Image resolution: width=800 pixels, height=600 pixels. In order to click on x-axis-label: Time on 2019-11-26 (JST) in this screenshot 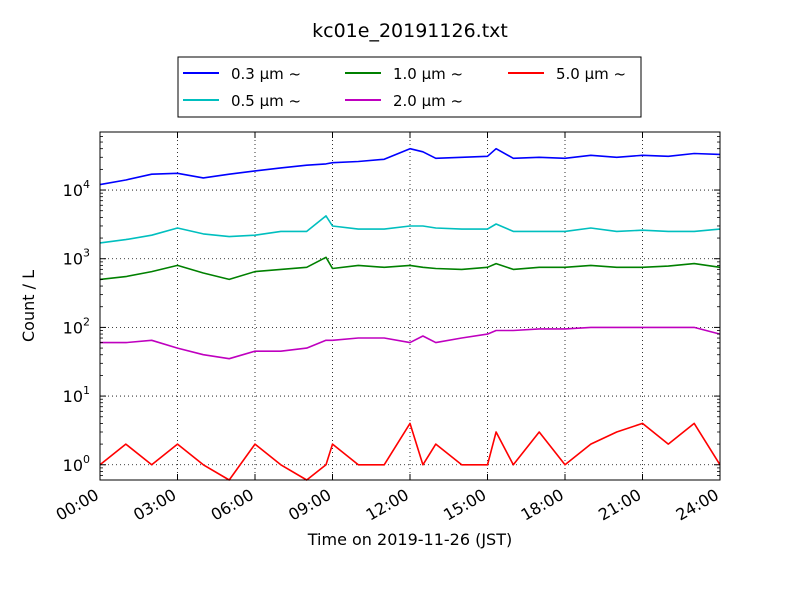, I will do `click(409, 539)`.